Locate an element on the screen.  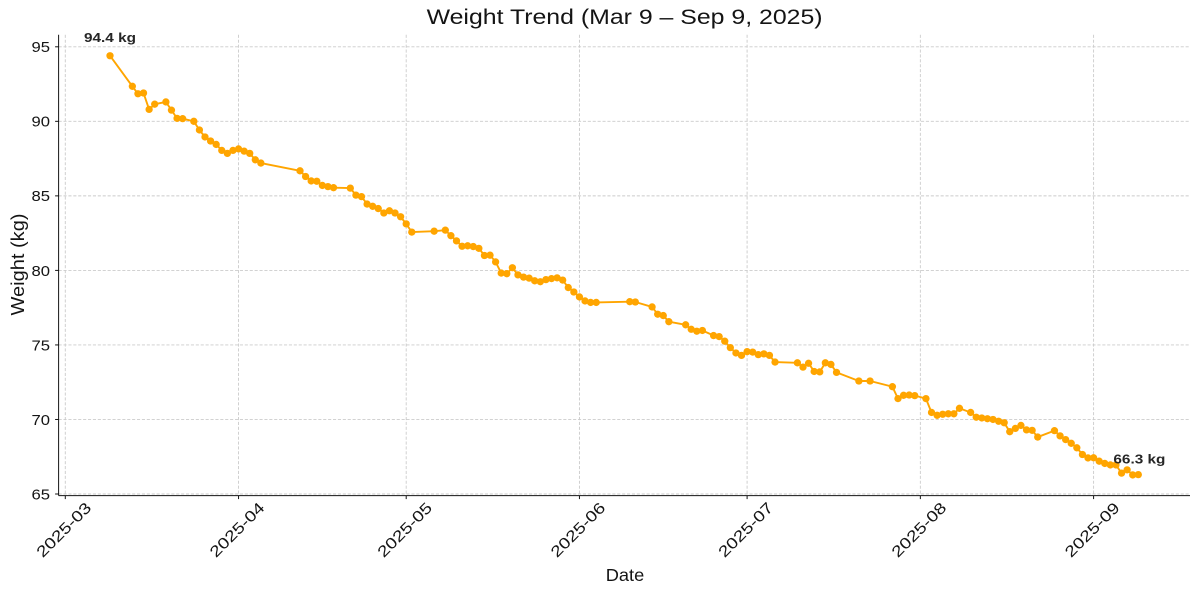
svg-text: 90 is located at coordinates (41, 123).